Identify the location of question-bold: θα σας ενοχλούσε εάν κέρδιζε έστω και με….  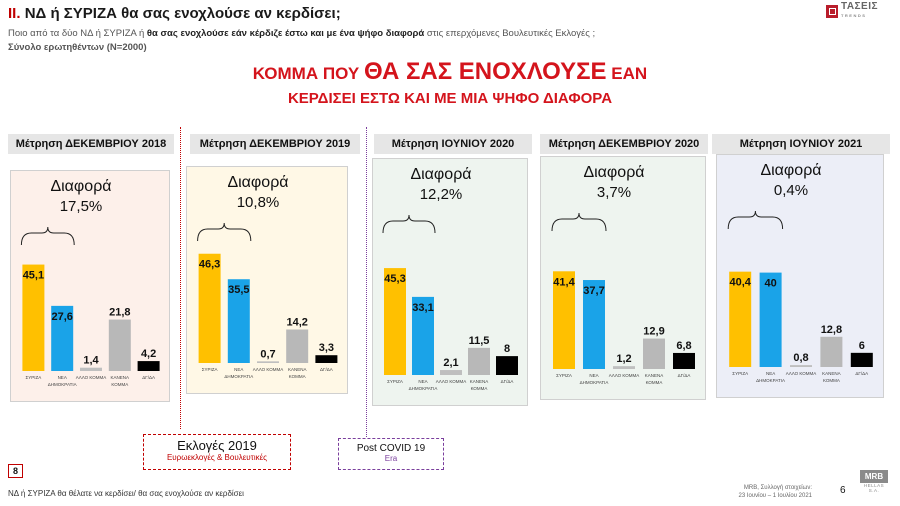
(285, 33).